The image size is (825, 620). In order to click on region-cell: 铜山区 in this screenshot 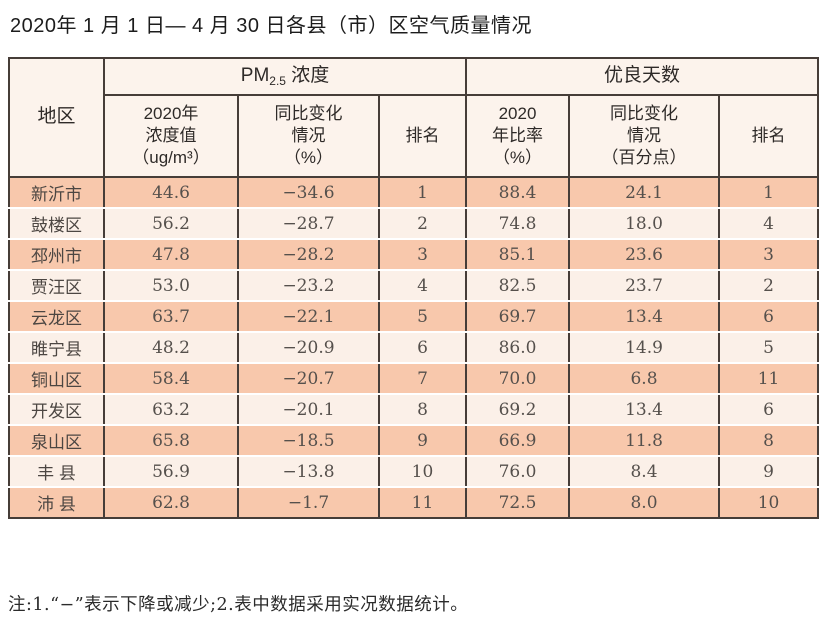, I will do `click(56, 378)`.